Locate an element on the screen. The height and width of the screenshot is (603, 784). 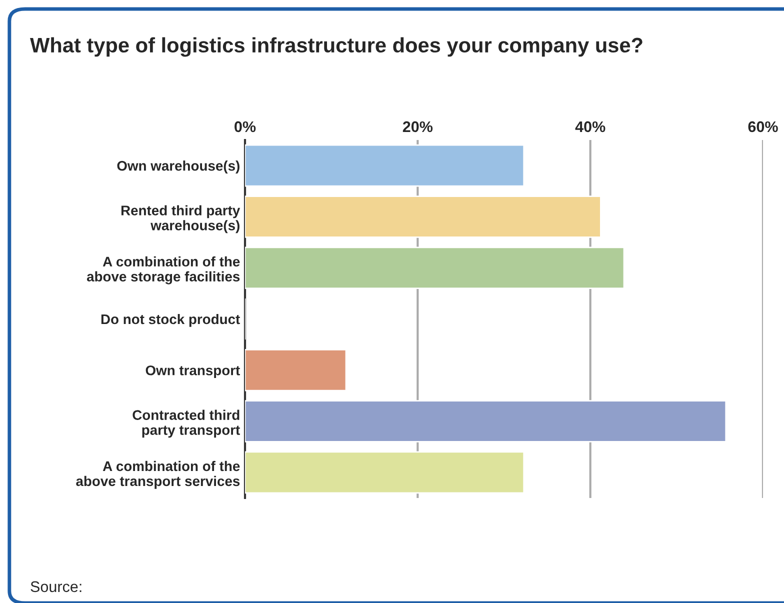
source-note: Source: is located at coordinates (56, 586).